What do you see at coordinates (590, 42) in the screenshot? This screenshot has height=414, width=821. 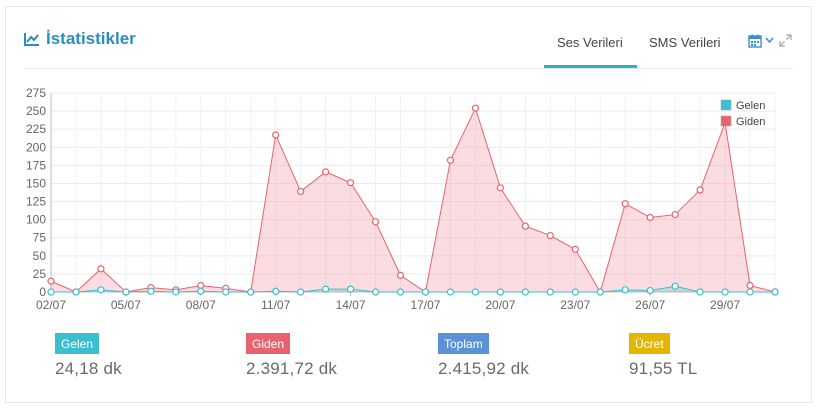 I see `tab-ses-verileri: Ses Verileri` at bounding box center [590, 42].